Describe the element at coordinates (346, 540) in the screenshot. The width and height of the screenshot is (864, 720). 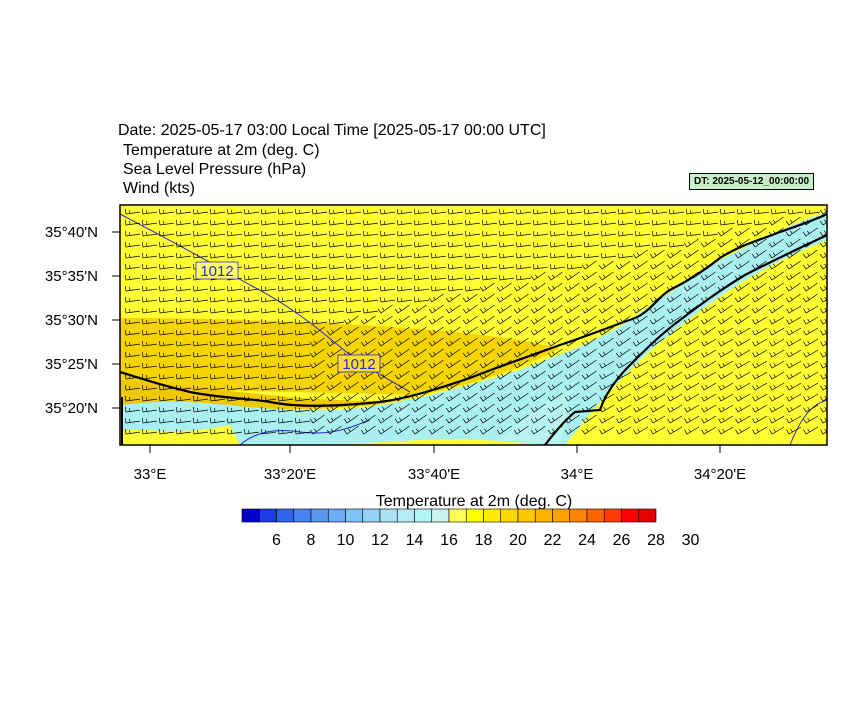
I see `colorbar-tick-label: 10` at that location.